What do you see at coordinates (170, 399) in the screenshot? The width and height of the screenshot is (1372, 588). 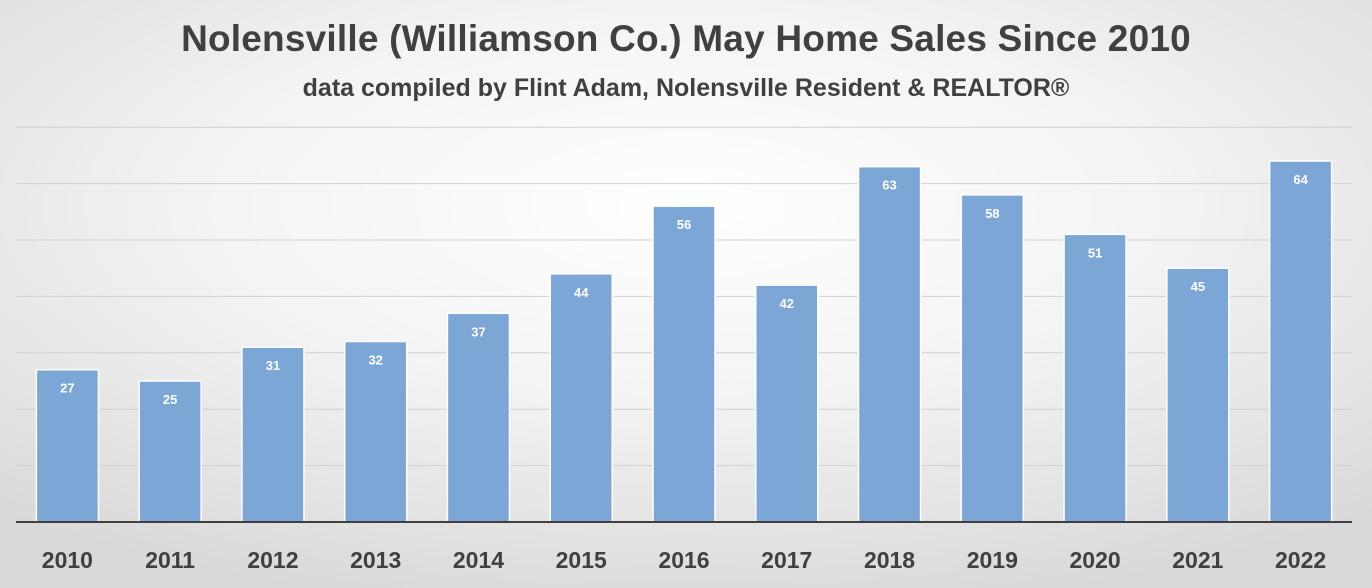 I see `data-label-2011: 25` at bounding box center [170, 399].